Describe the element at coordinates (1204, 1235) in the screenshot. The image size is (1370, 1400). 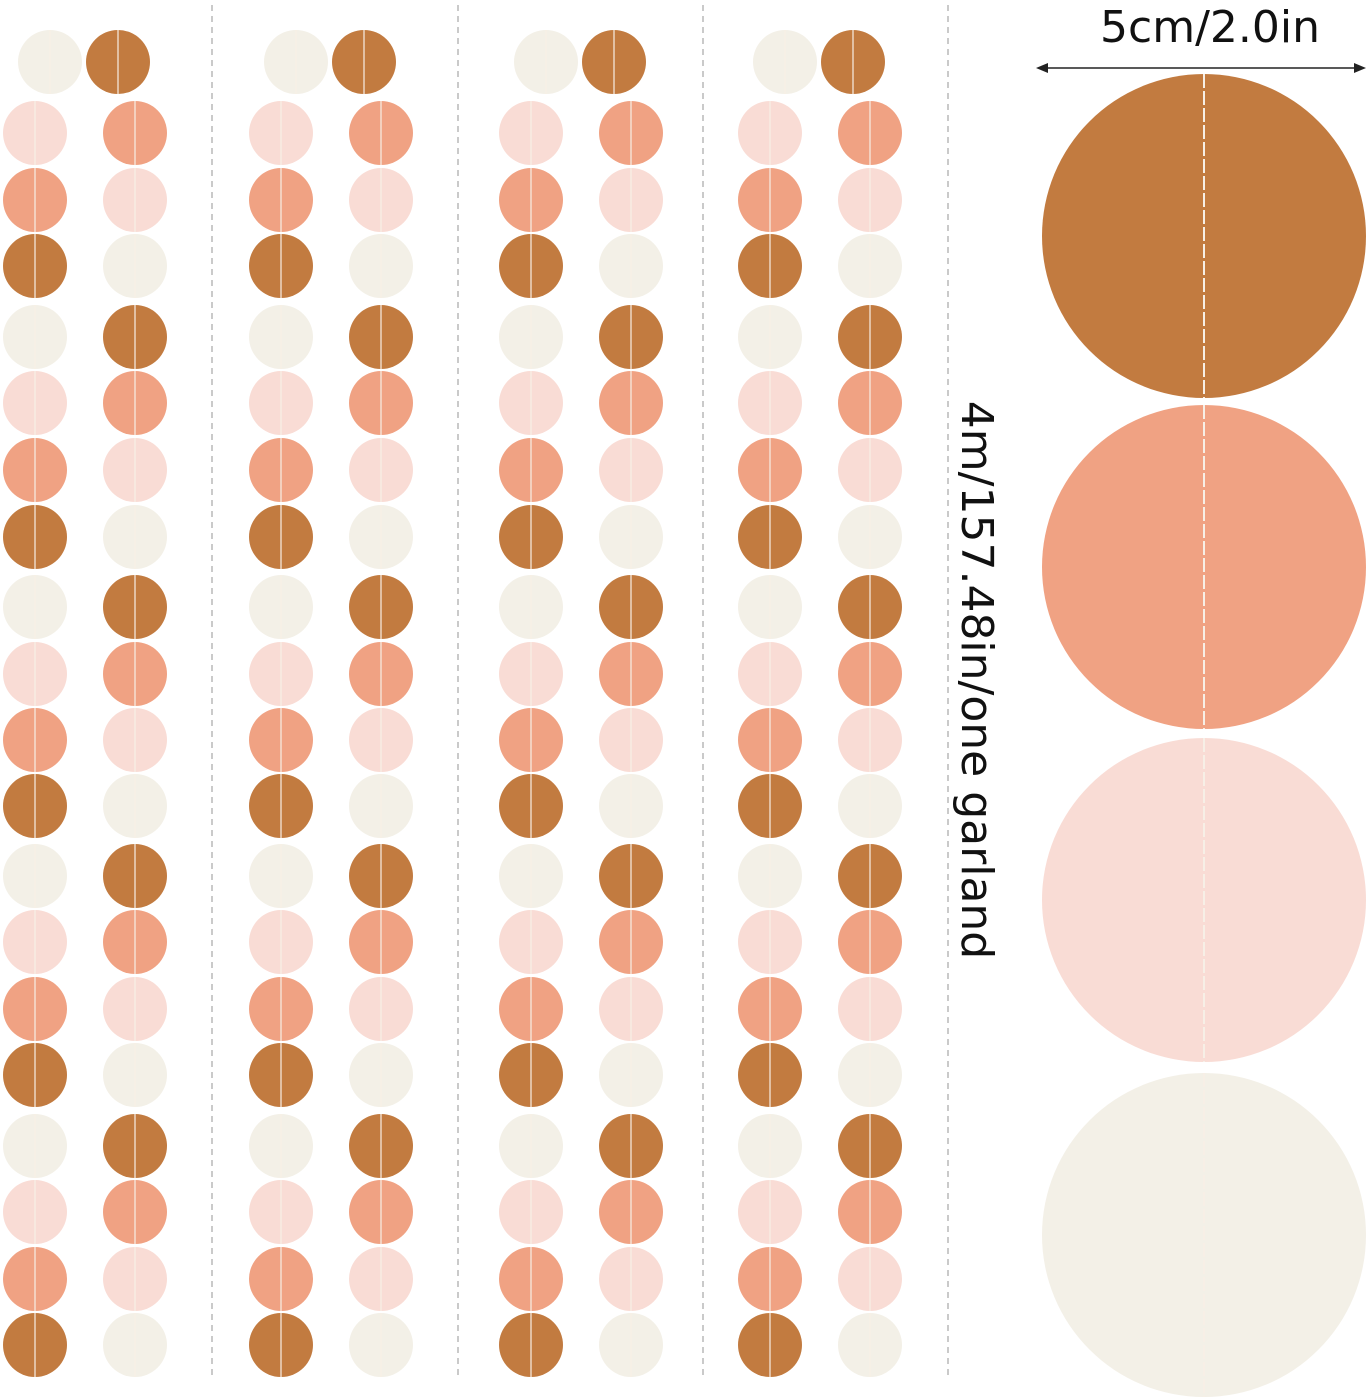
I see `detail-circle` at that location.